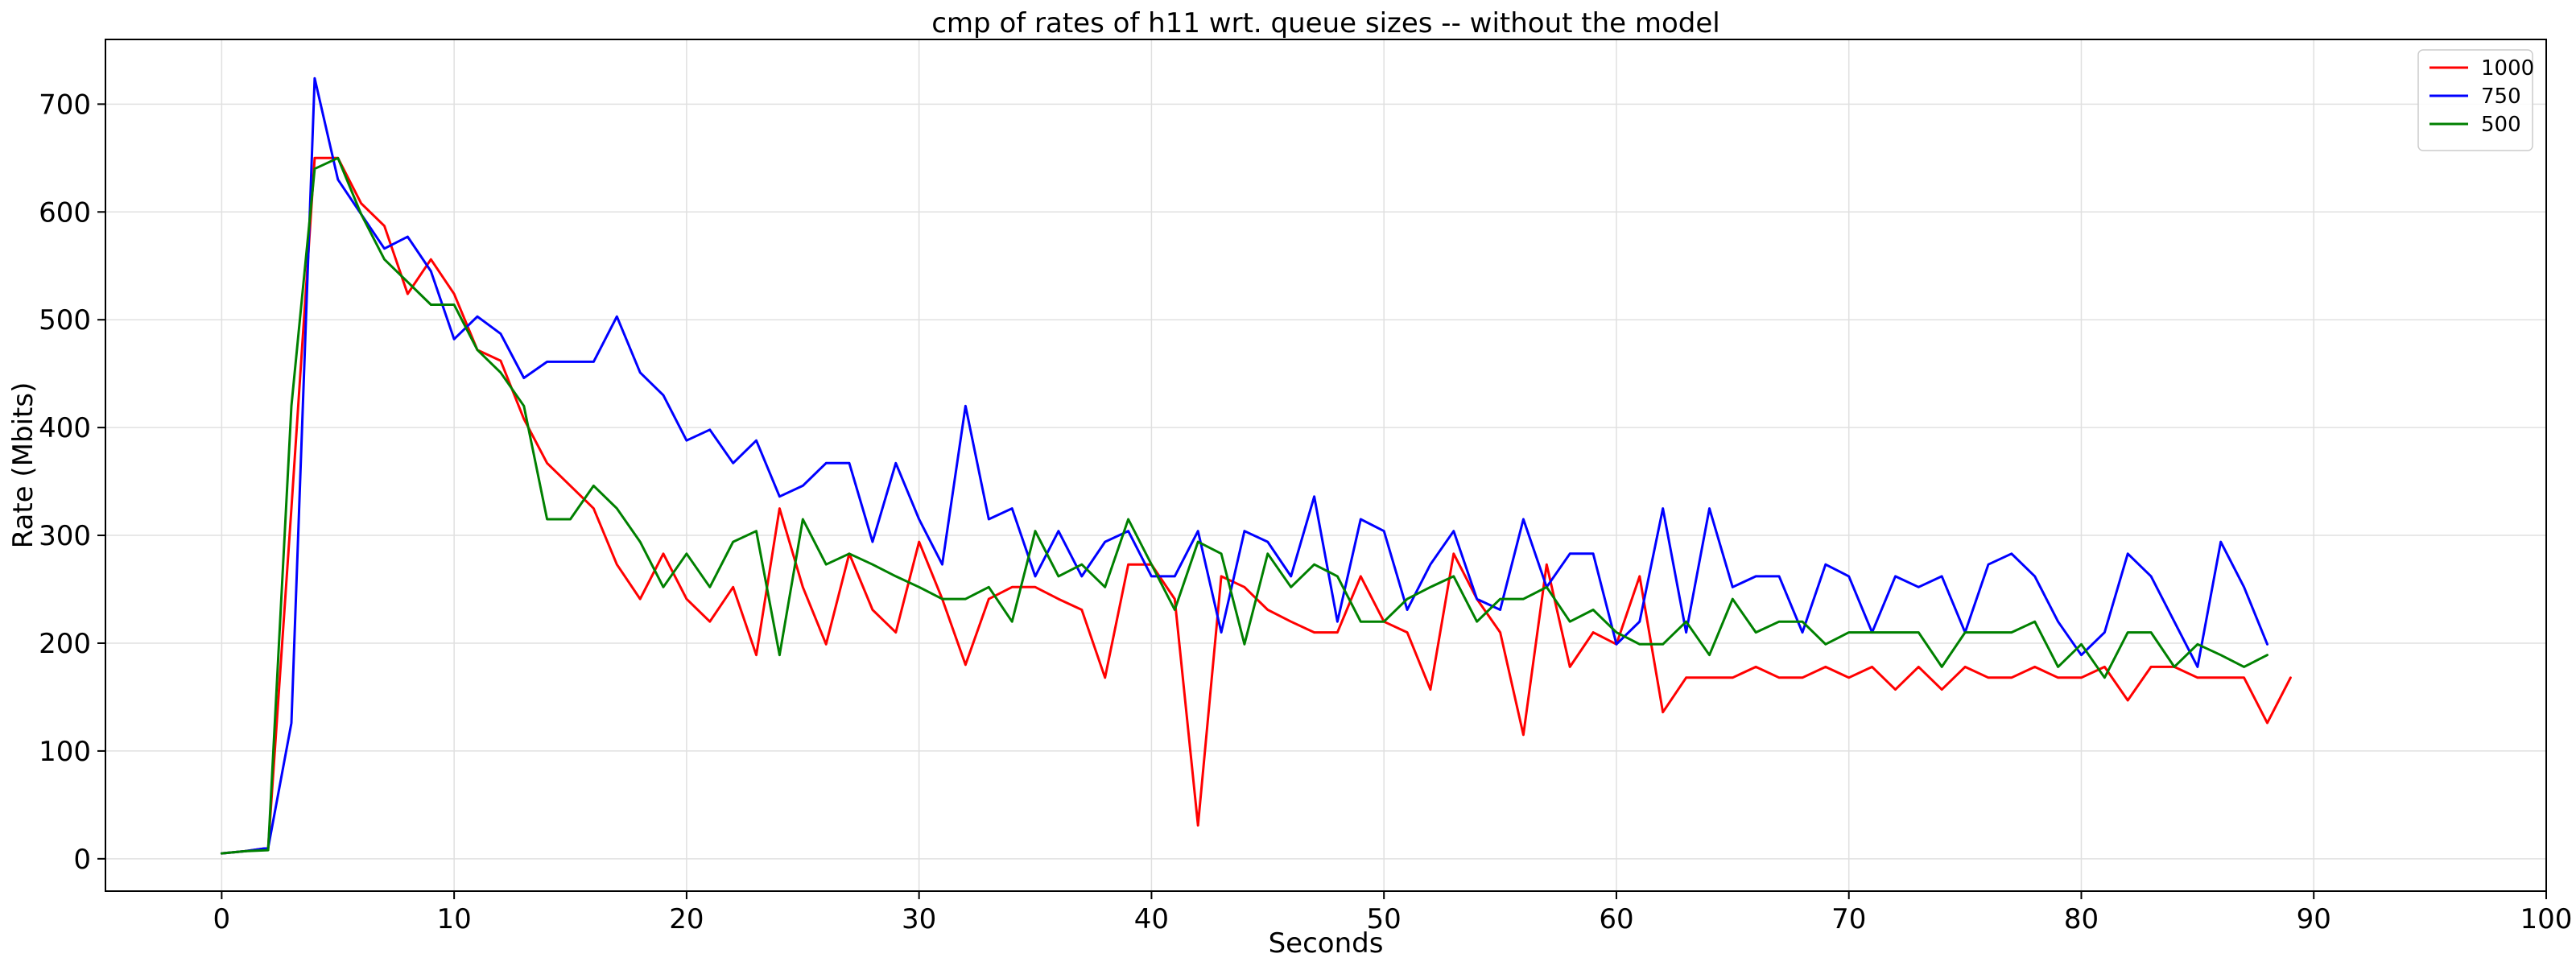 Image resolution: width=2576 pixels, height=966 pixels. What do you see at coordinates (65, 105) in the screenshot?
I see `y-tick-label: 700` at bounding box center [65, 105].